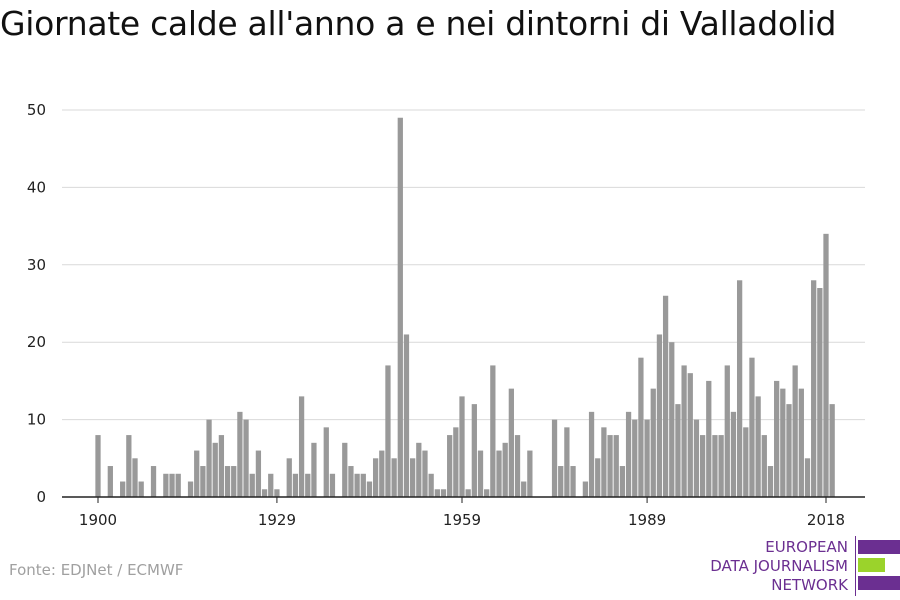 The width and height of the screenshot is (900, 600). I want to click on bar-1985, so click(622, 481).